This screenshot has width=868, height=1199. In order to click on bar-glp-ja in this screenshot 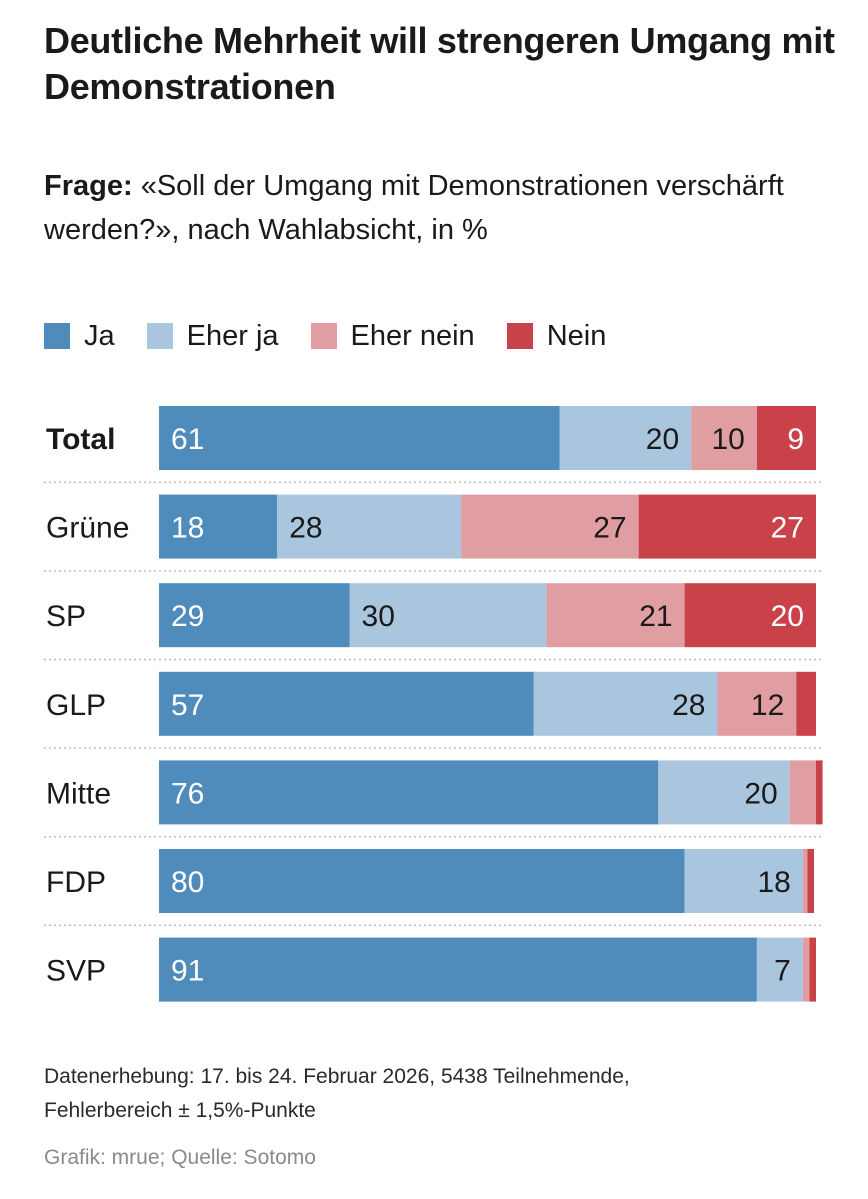, I will do `click(346, 703)`.